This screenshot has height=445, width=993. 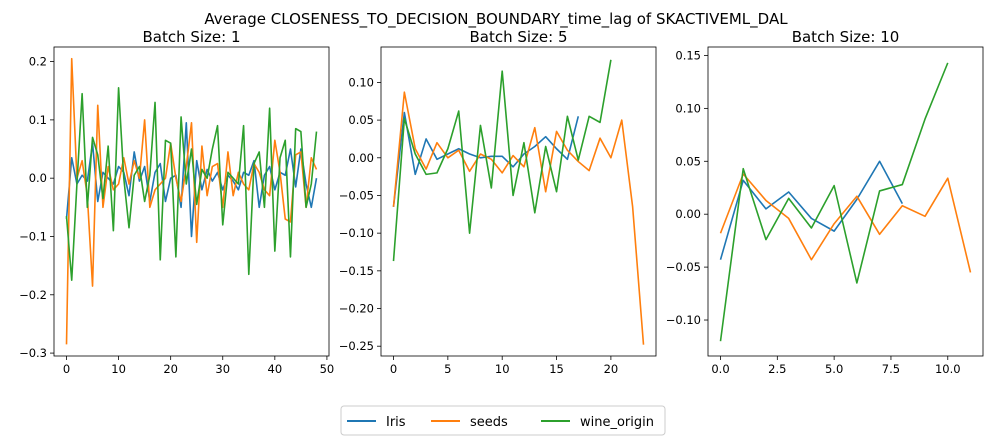 I want to click on subplot-title: Batch Size: 5, so click(x=518, y=37).